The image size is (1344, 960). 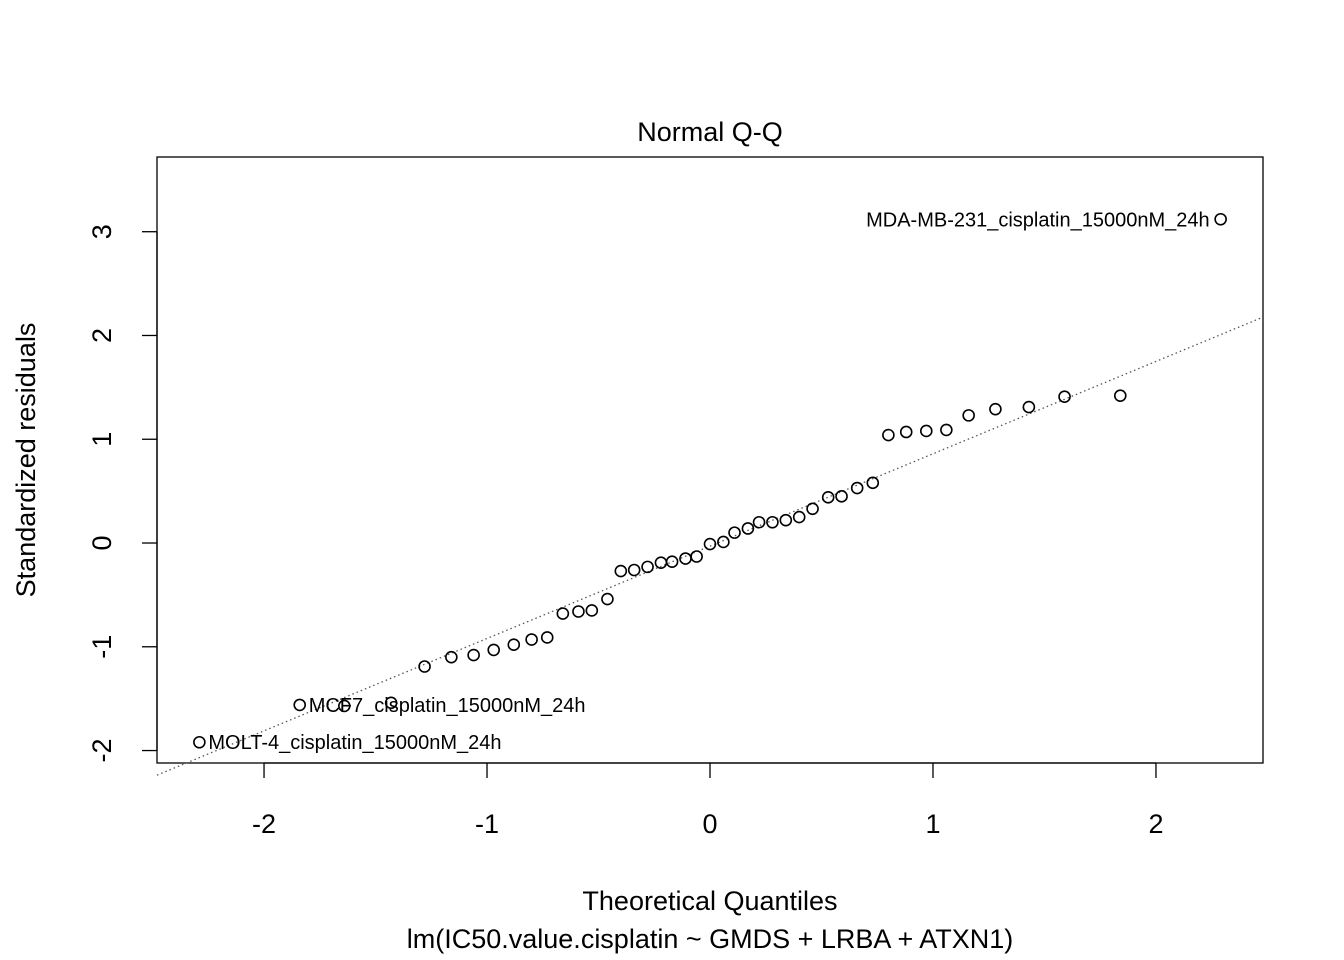 What do you see at coordinates (932, 824) in the screenshot?
I see `x-tick-label: 1` at bounding box center [932, 824].